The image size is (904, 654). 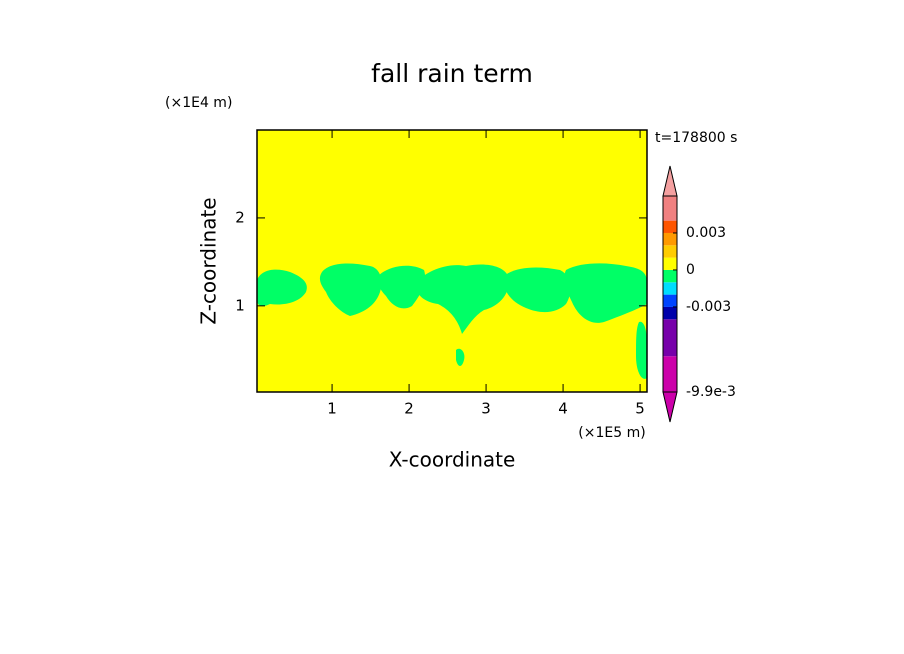 I want to click on colorbar-tick-label: -0.003, so click(x=708, y=307).